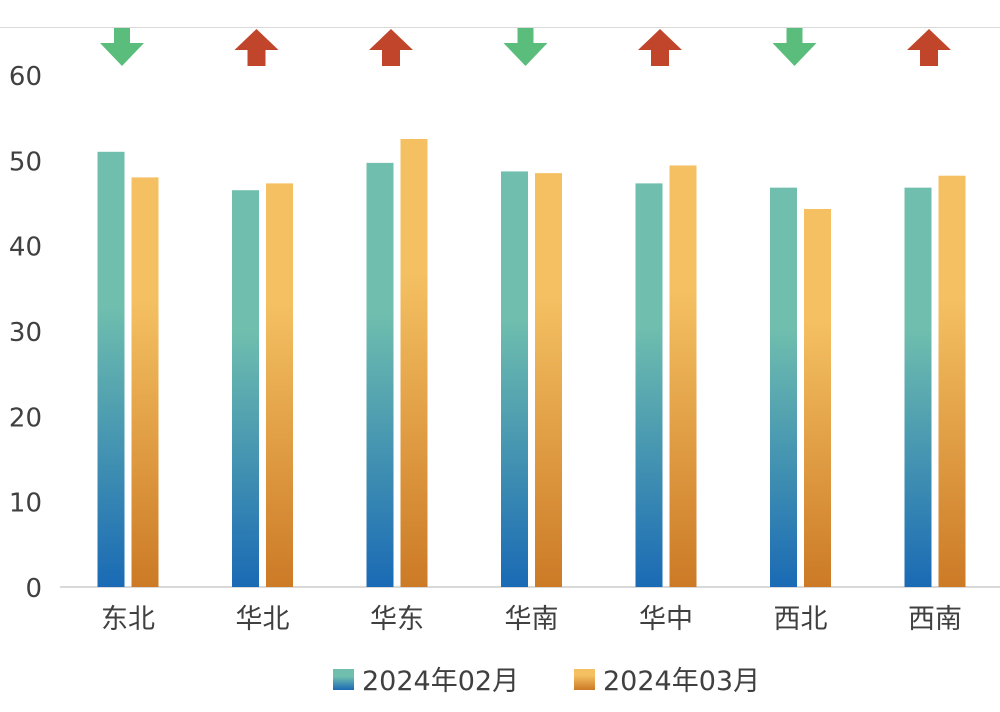 This screenshot has width=1000, height=712. What do you see at coordinates (128, 619) in the screenshot?
I see `x-category-label: 东北` at bounding box center [128, 619].